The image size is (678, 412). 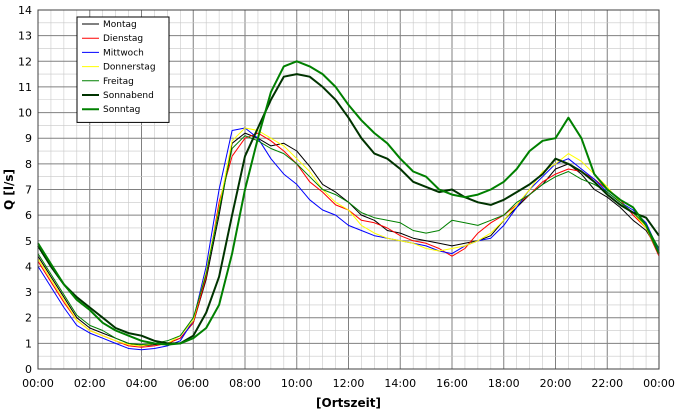 I want to click on y-tick-label: 10, so click(x=25, y=113).